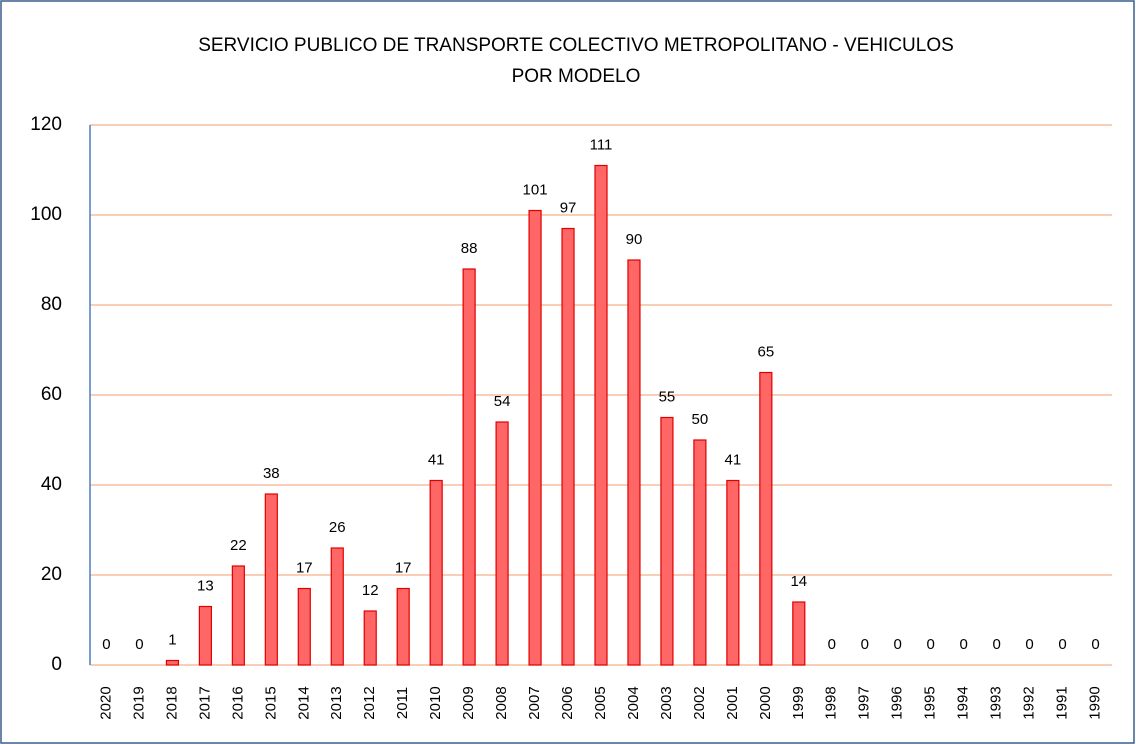 The image size is (1136, 745). I want to click on y-tick-label: 0, so click(56, 664).